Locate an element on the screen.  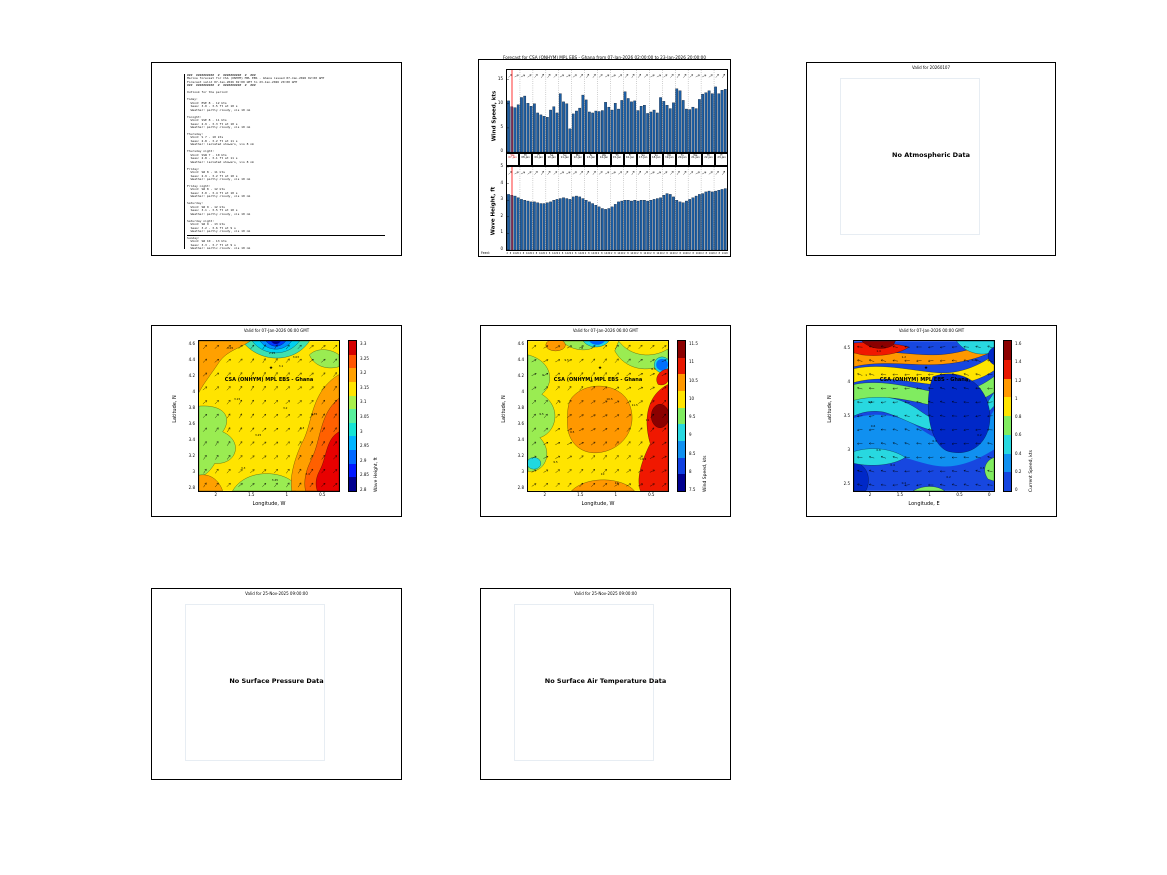
report-line: Friday night: is located at coordinates (199, 186).